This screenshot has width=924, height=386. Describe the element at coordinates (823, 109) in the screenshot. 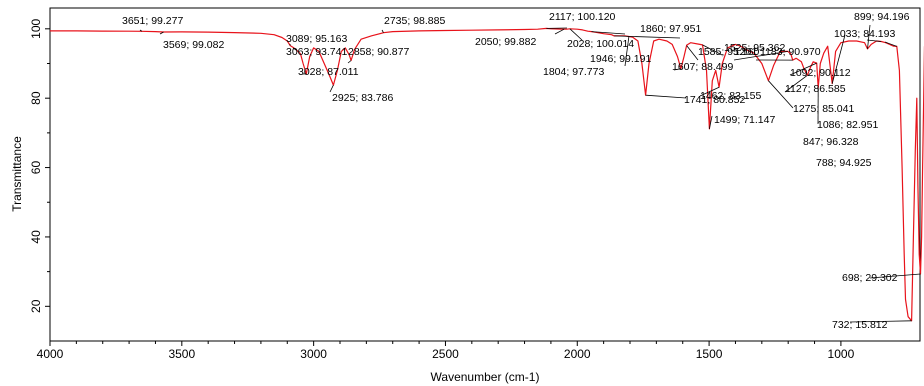

I see `peak-annotation: 1275; 85.041` at that location.